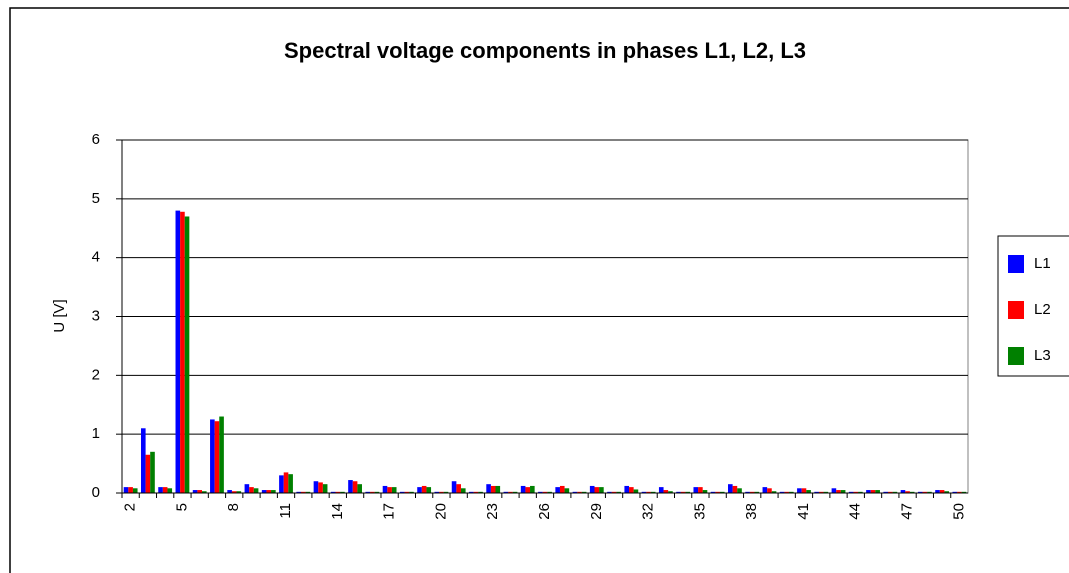 The width and height of the screenshot is (1069, 573). What do you see at coordinates (803, 511) in the screenshot?
I see `x-tick-label: 41` at bounding box center [803, 511].